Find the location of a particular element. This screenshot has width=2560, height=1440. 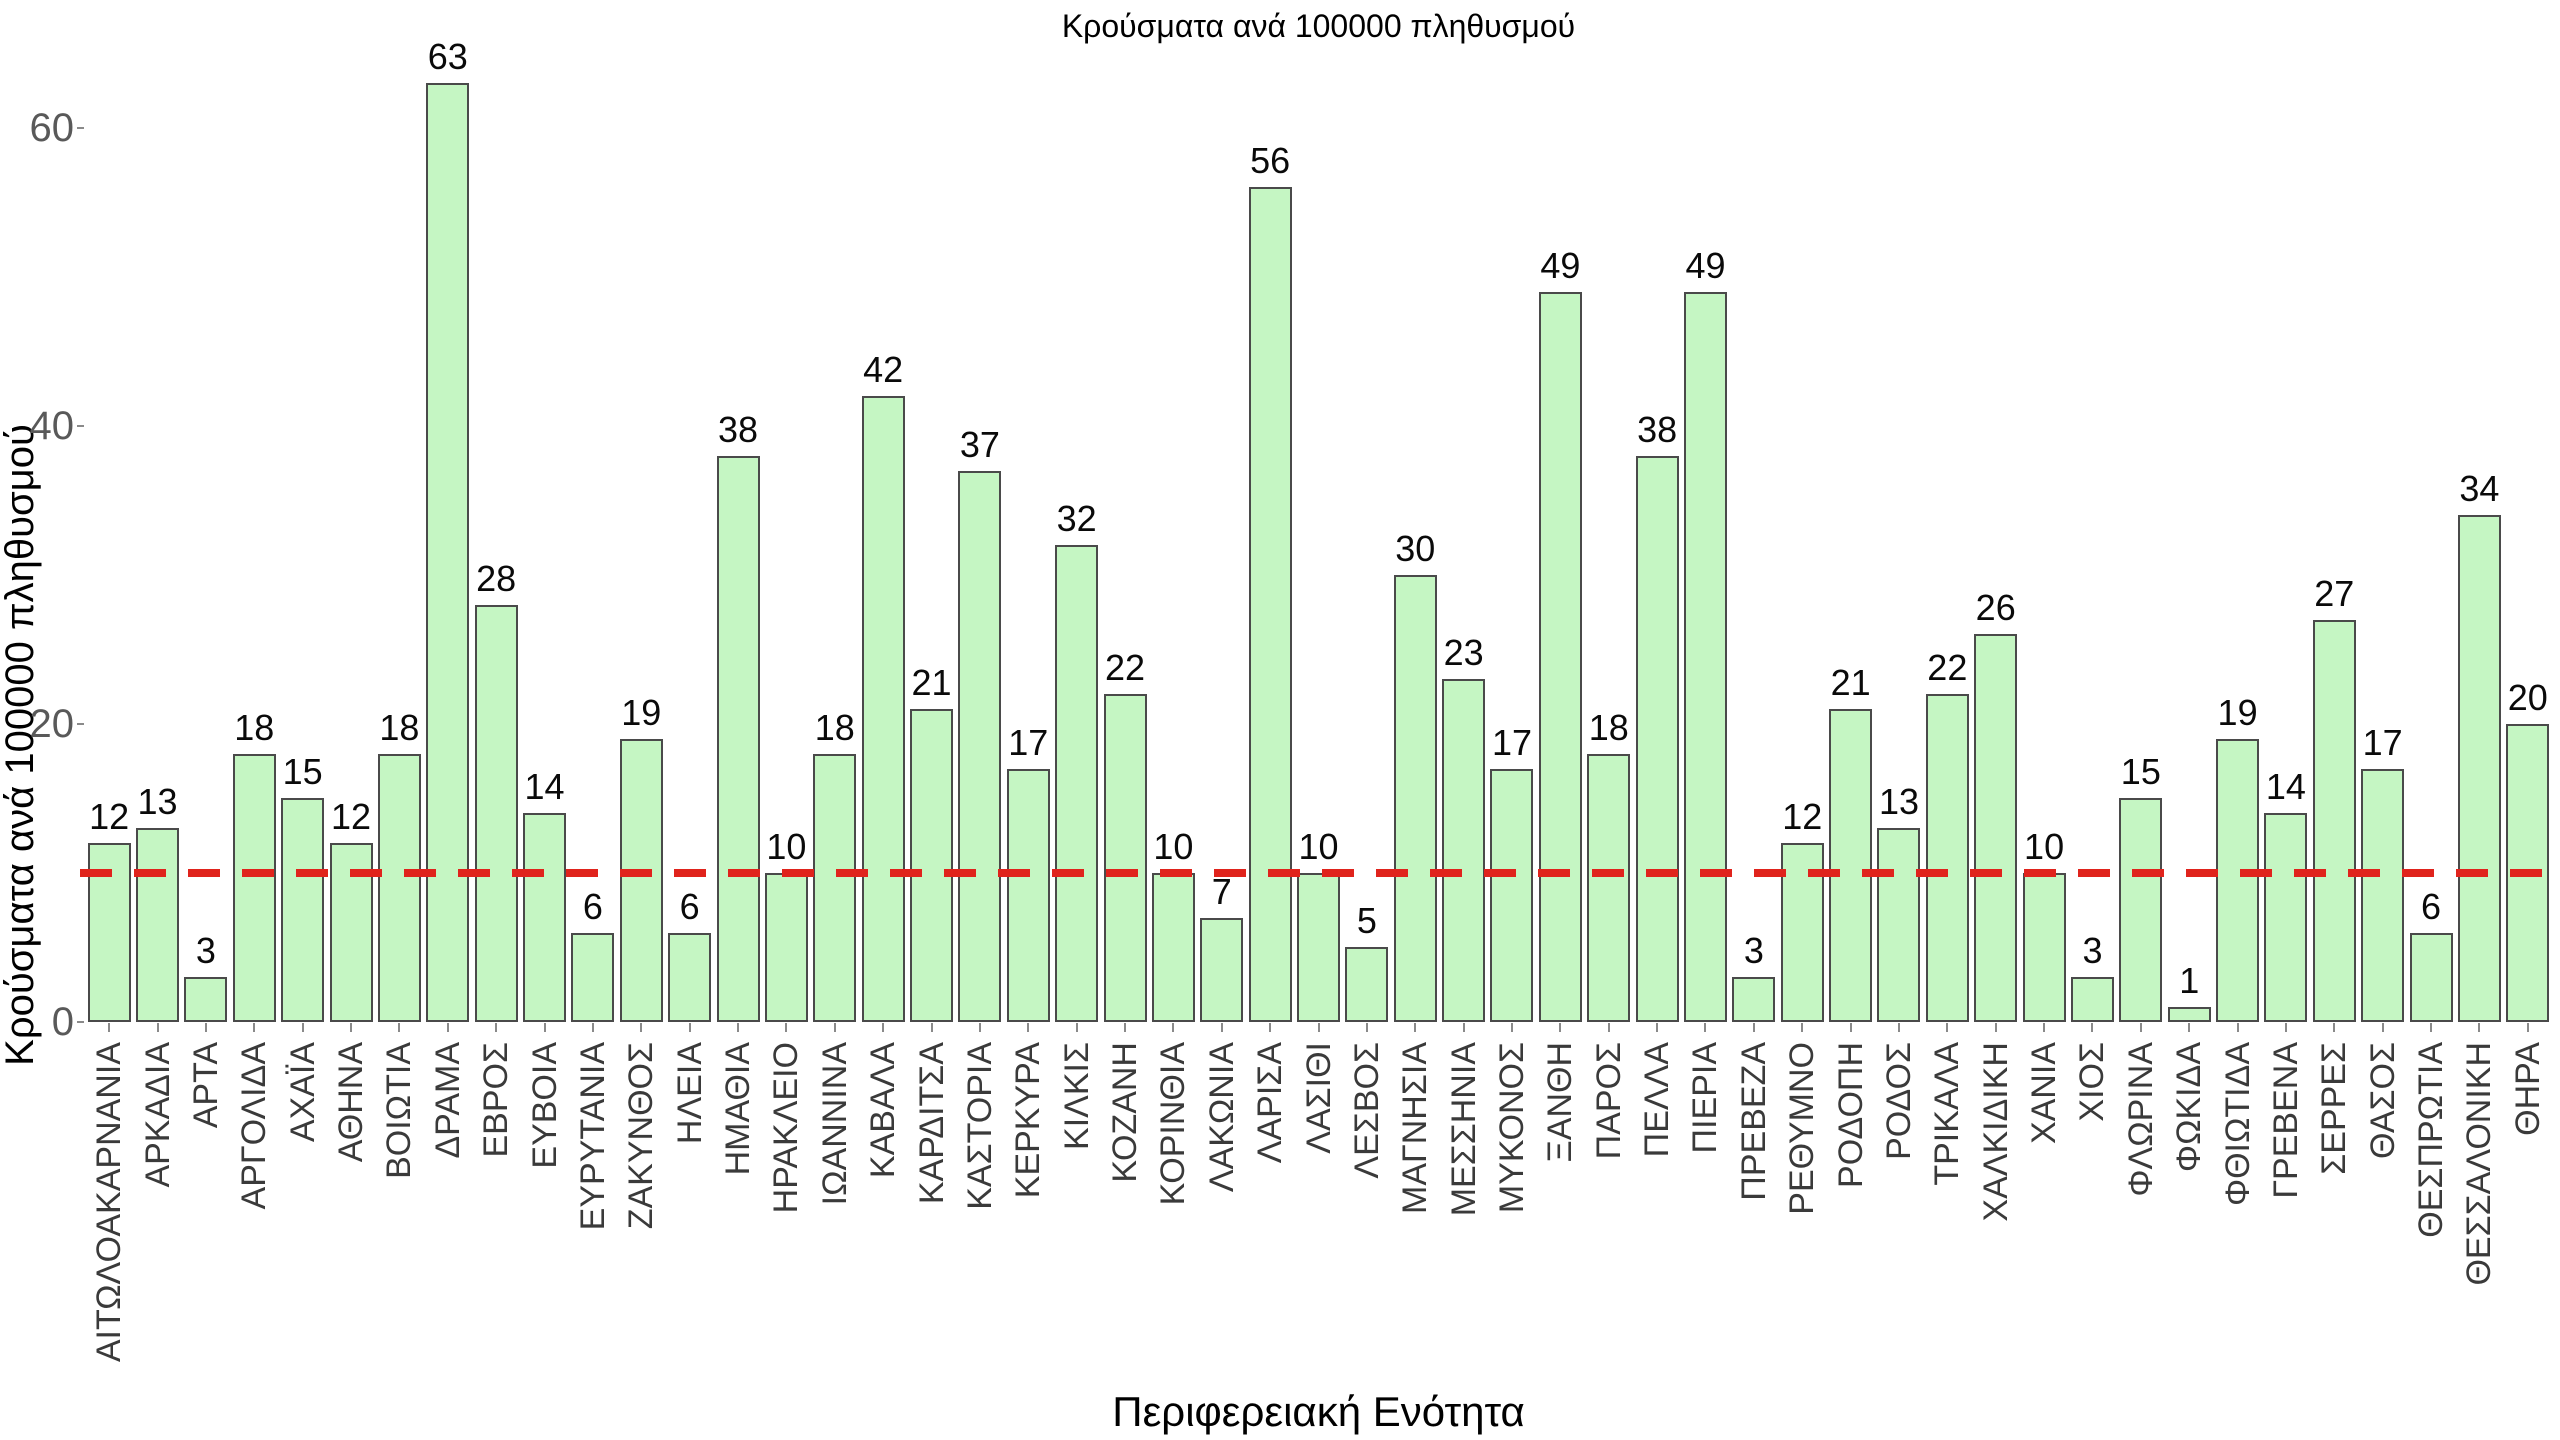

x-tick-label: ΕΥΒΟΙΑ is located at coordinates (544, 1105).